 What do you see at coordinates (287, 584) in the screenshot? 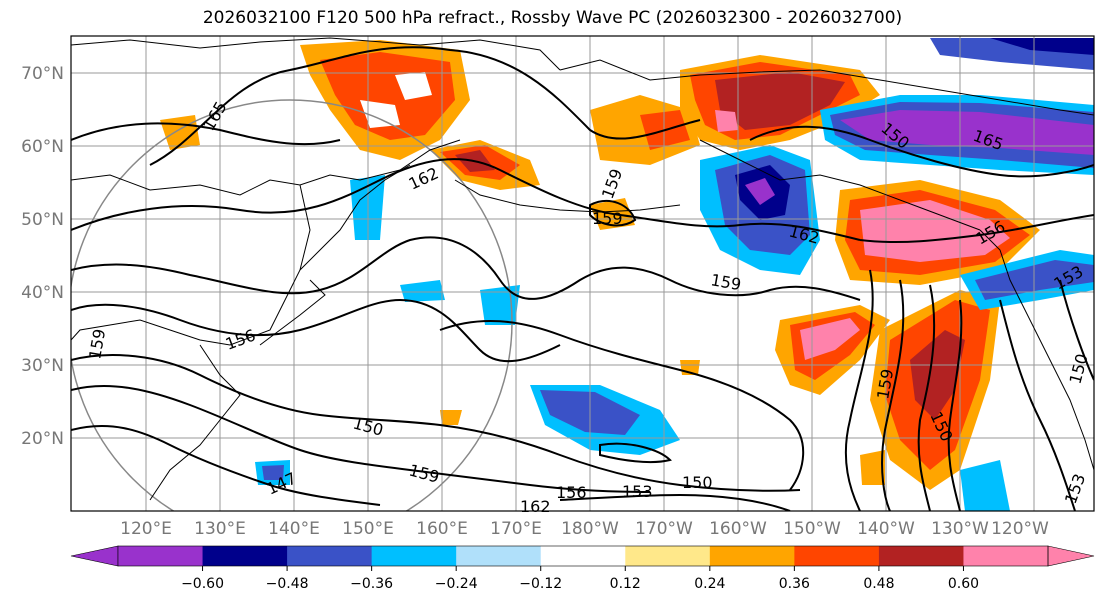
I see `colorbar-tick-label: −0.48` at bounding box center [287, 584].